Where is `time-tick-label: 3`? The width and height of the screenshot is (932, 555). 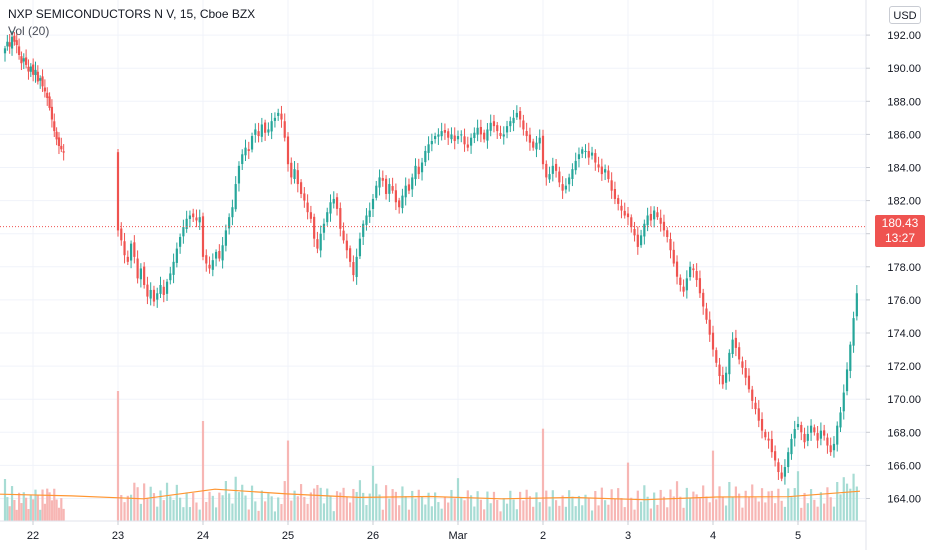 time-tick-label: 3 is located at coordinates (628, 536).